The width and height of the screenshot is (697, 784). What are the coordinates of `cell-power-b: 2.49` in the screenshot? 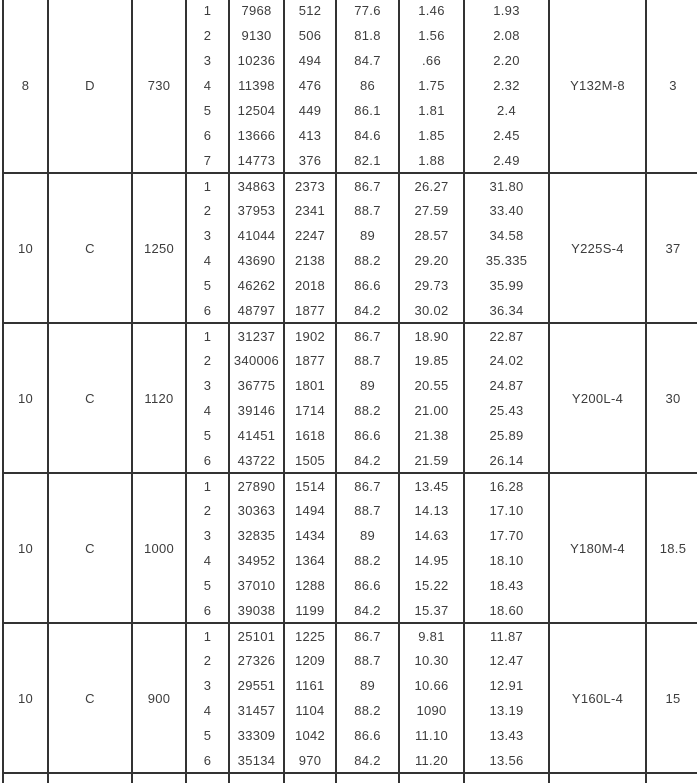 It's located at (506, 160).